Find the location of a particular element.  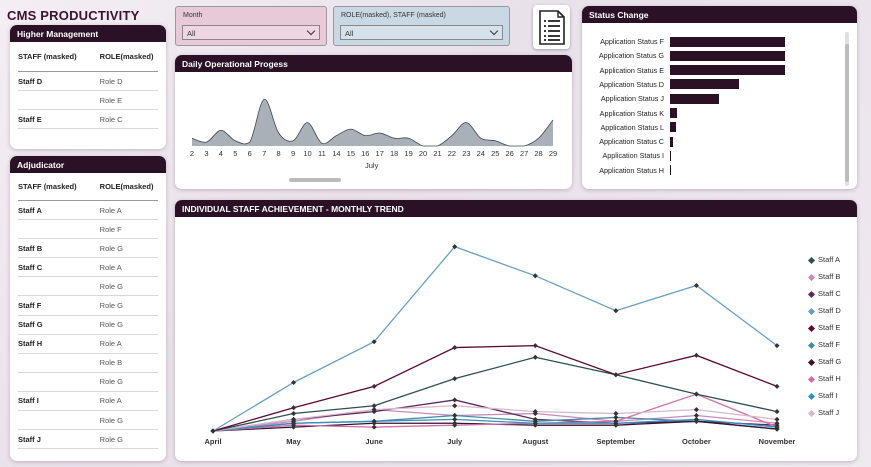

daily-x-tick-label: 20 is located at coordinates (423, 153).